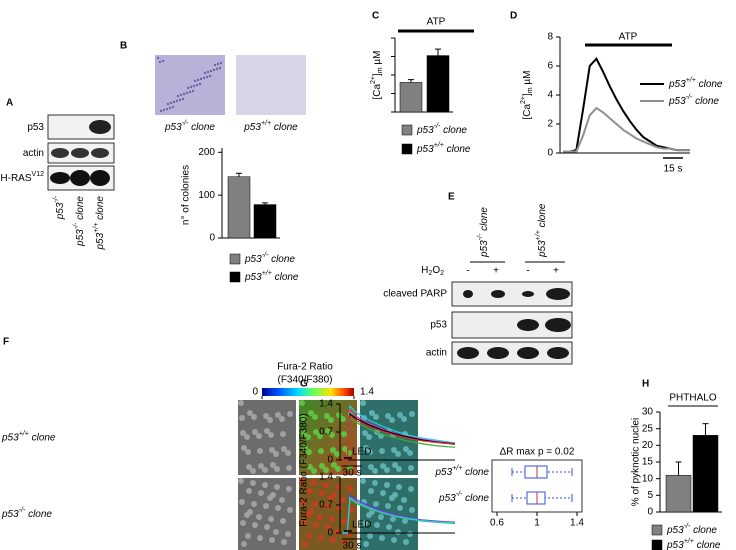 This screenshot has width=736, height=550. Describe the element at coordinates (415, 294) in the screenshot. I see `blot-row-label: cleaved PARP` at that location.